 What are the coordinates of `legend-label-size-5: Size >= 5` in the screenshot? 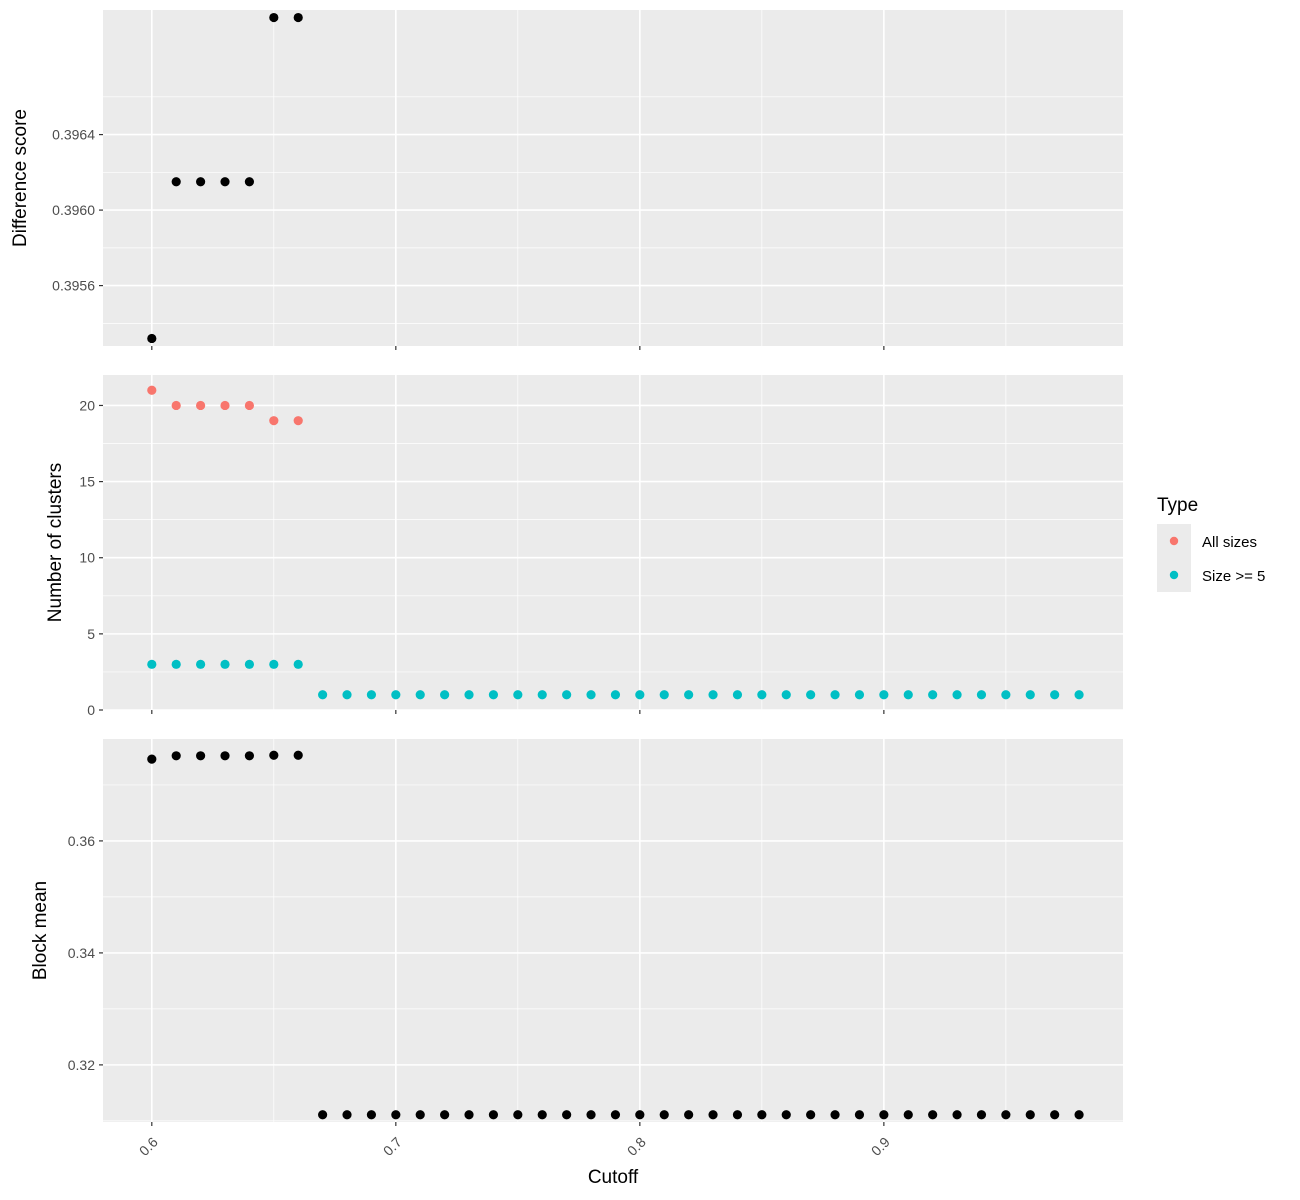 It's located at (1233, 576).